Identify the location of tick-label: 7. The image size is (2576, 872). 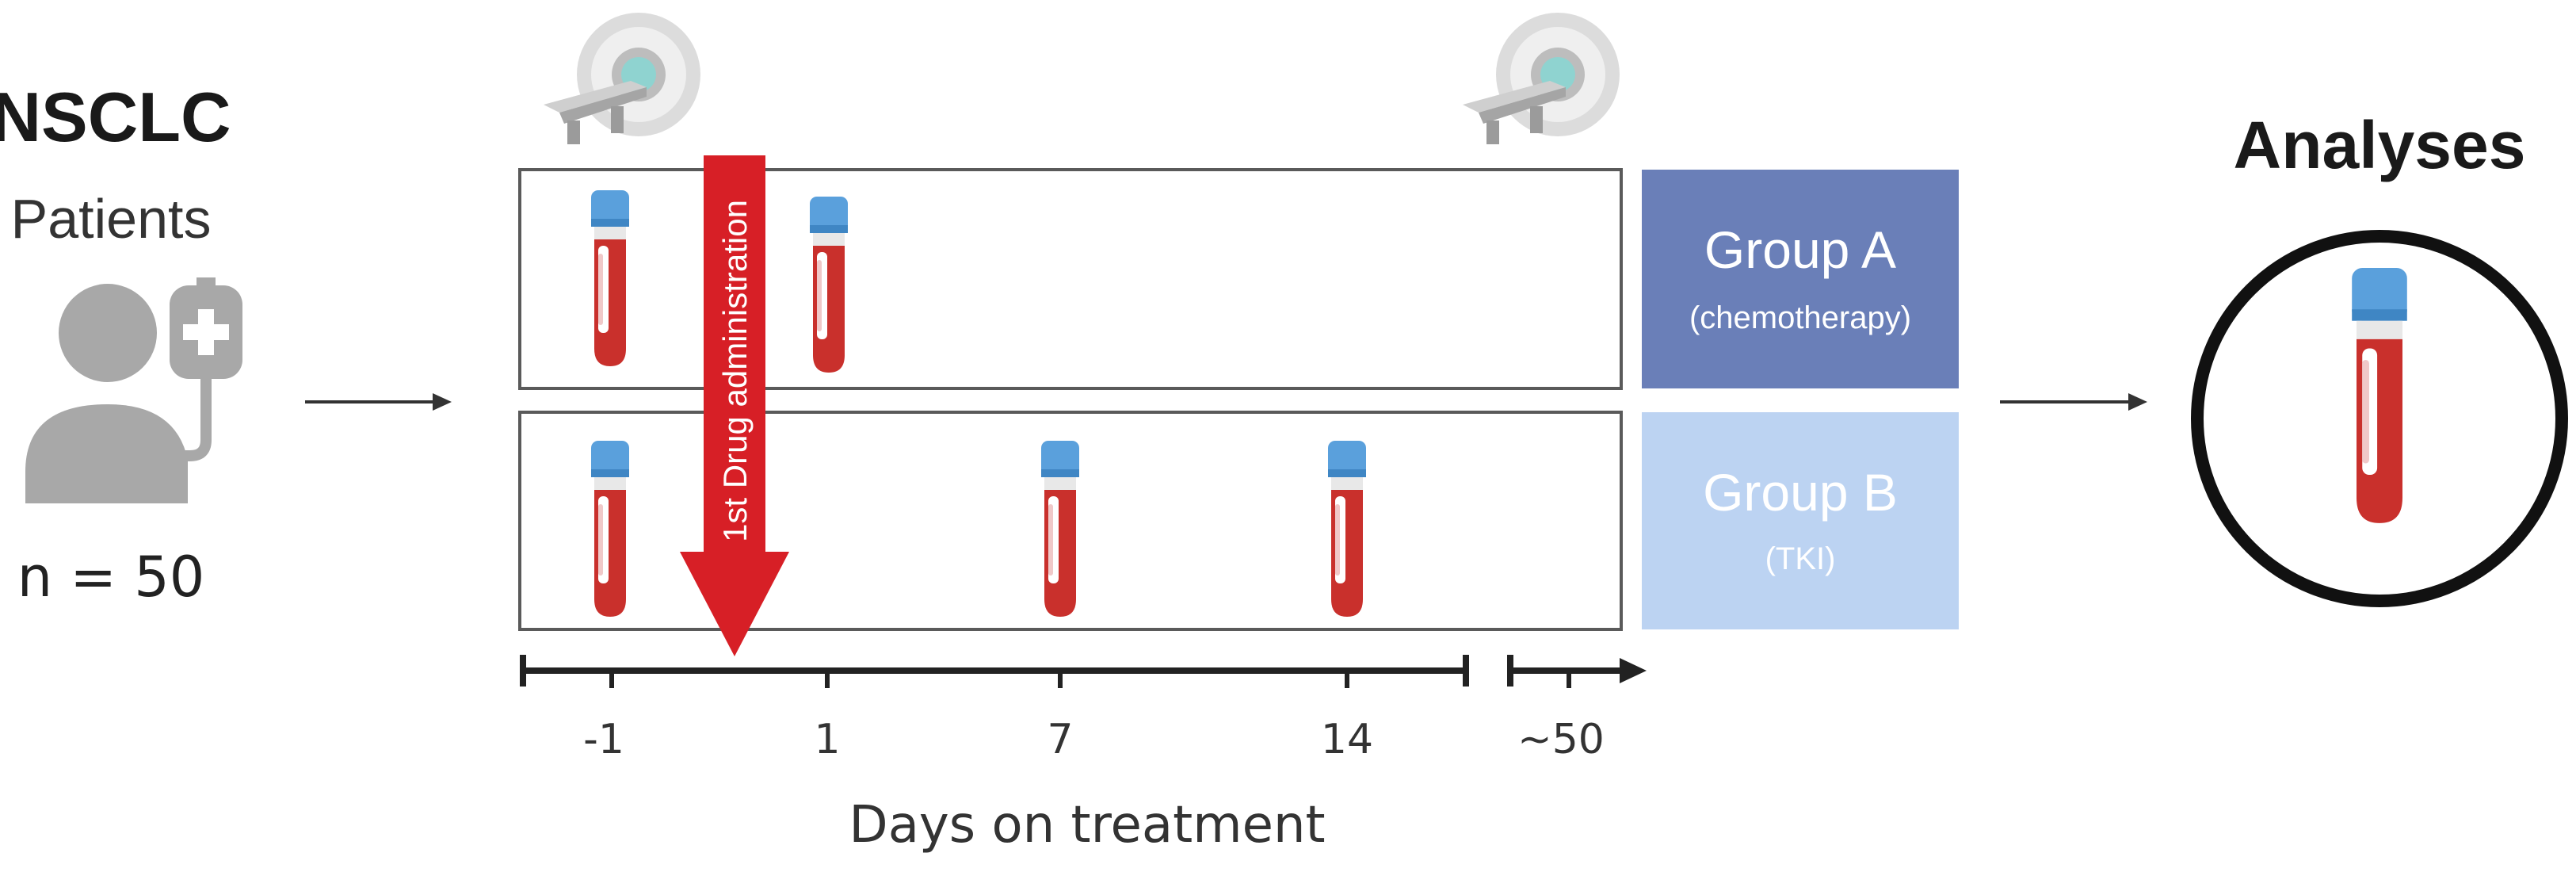
(1060, 739).